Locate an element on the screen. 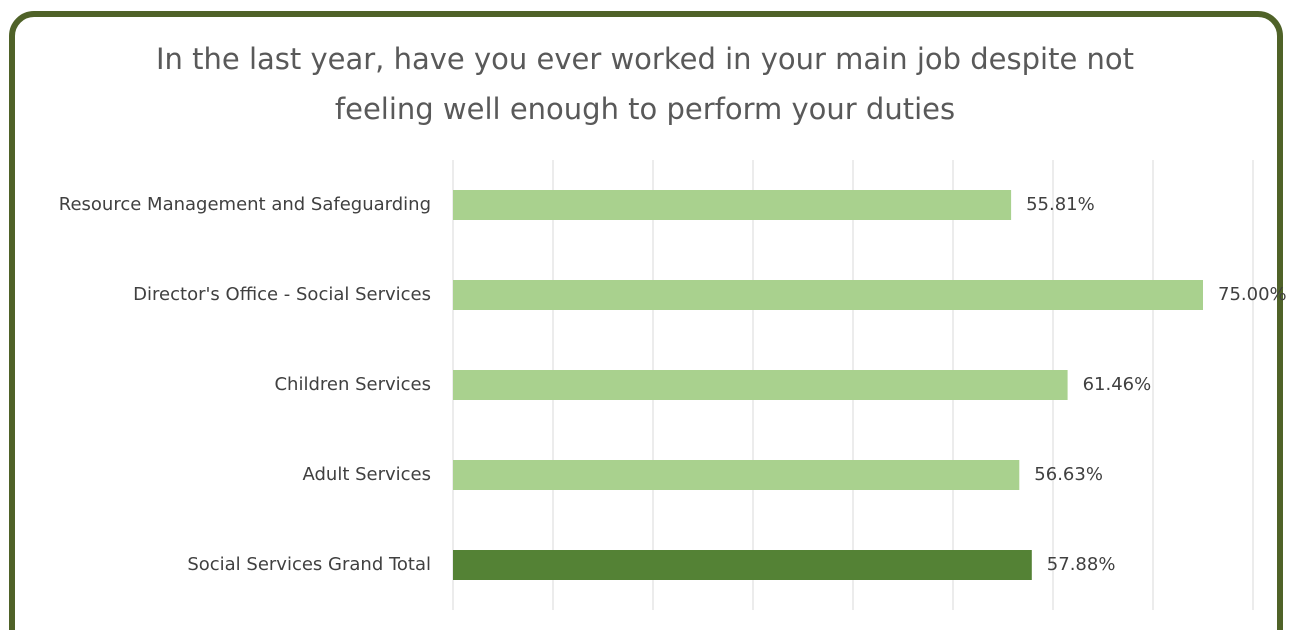  data-label: 55.81% is located at coordinates (1060, 204).